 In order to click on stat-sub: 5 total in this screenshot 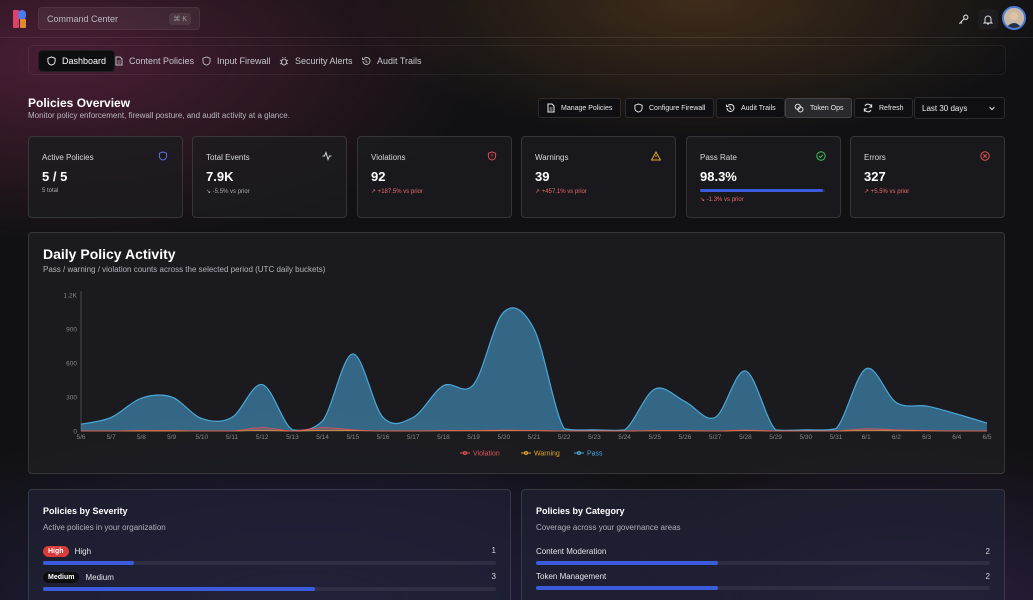, I will do `click(50, 191)`.